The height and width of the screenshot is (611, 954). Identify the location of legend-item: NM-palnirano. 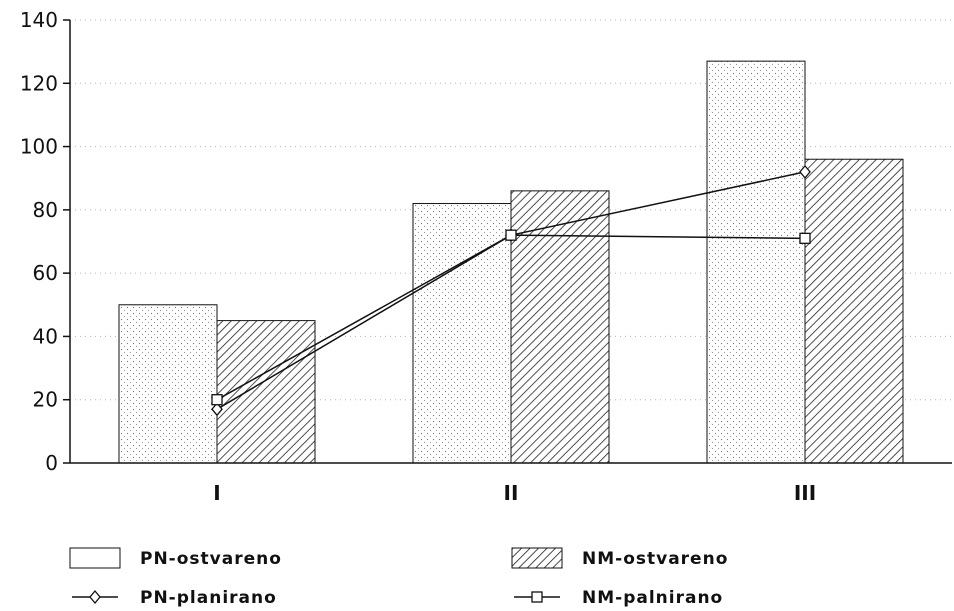
(618, 598).